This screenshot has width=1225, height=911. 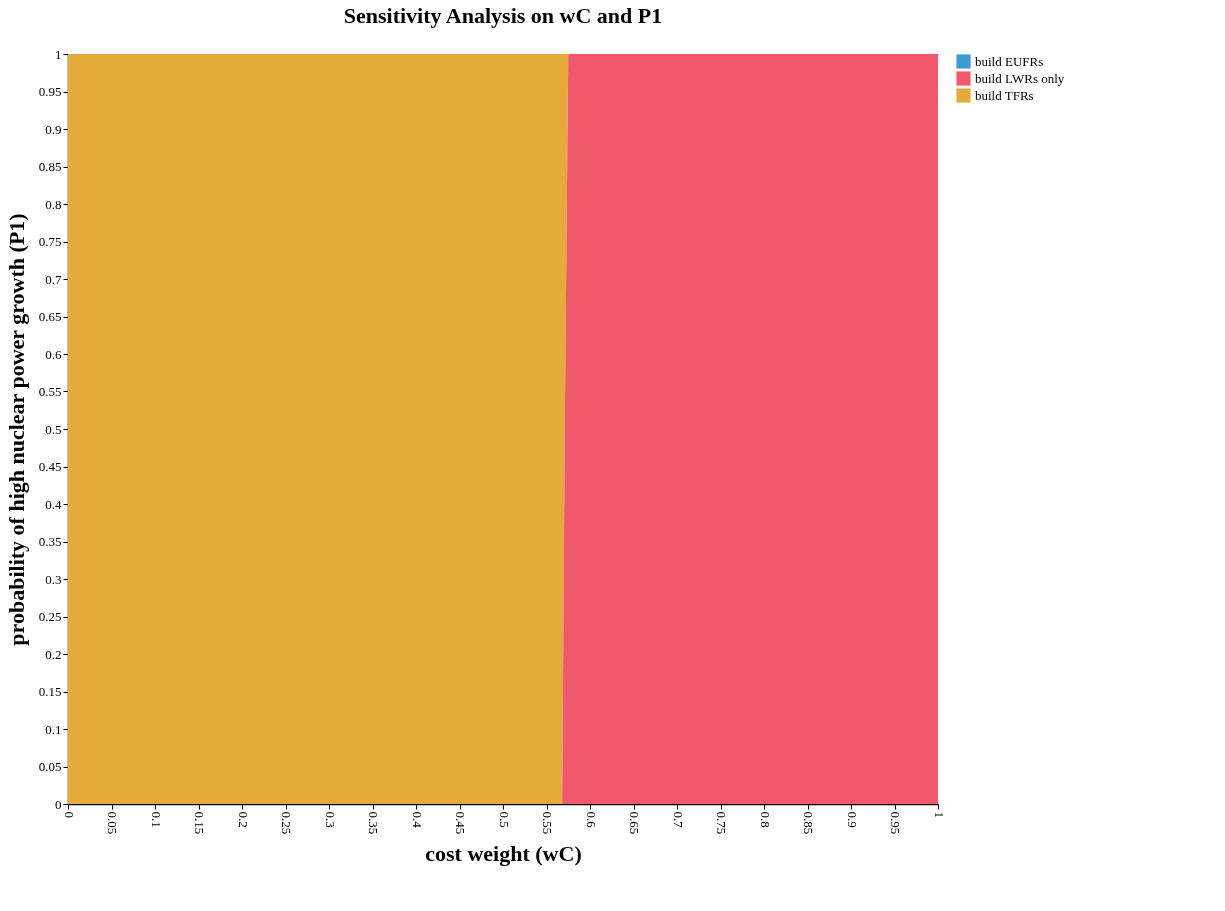 What do you see at coordinates (1009, 61) in the screenshot?
I see `legend-label: build EUFRs` at bounding box center [1009, 61].